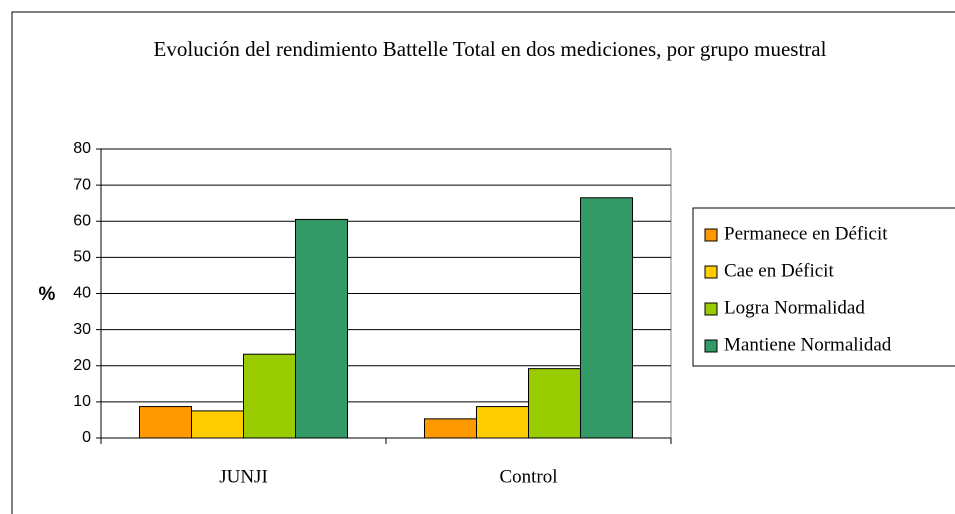  What do you see at coordinates (82, 365) in the screenshot?
I see `y-tick-label: 20` at bounding box center [82, 365].